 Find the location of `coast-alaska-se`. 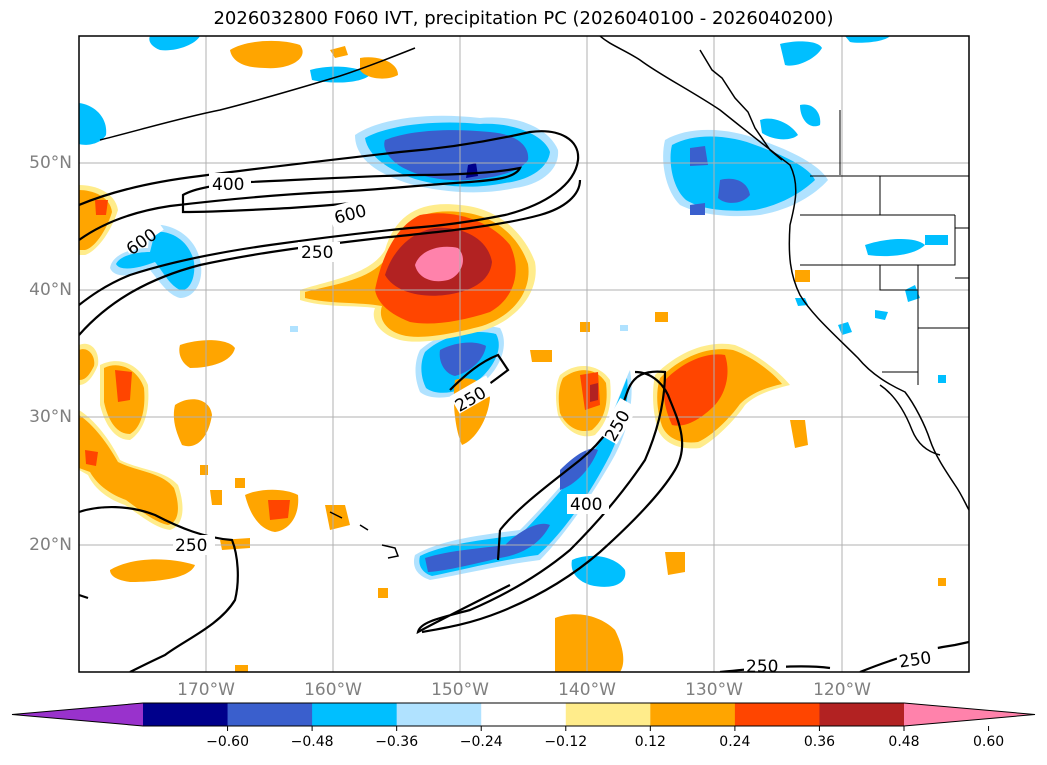

coast-alaska-se is located at coordinates (741, 105).